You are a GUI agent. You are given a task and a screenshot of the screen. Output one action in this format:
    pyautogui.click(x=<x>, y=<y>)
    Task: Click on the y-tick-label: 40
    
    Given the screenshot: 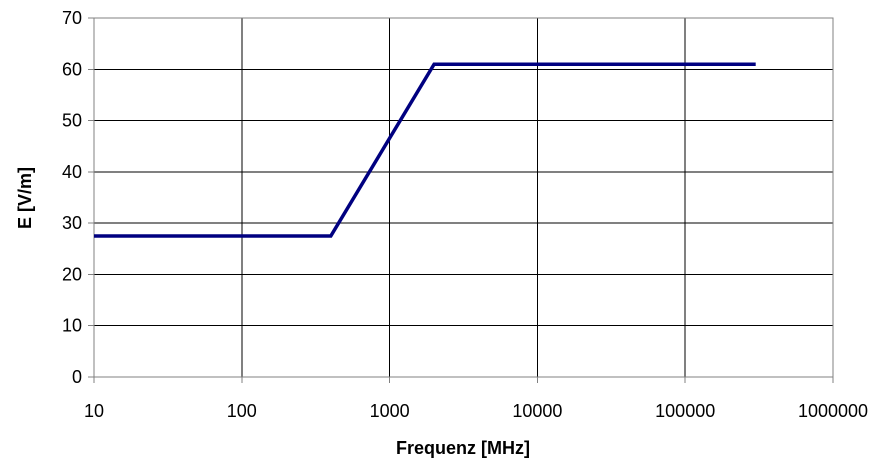 What is the action you would take?
    pyautogui.click(x=72, y=172)
    